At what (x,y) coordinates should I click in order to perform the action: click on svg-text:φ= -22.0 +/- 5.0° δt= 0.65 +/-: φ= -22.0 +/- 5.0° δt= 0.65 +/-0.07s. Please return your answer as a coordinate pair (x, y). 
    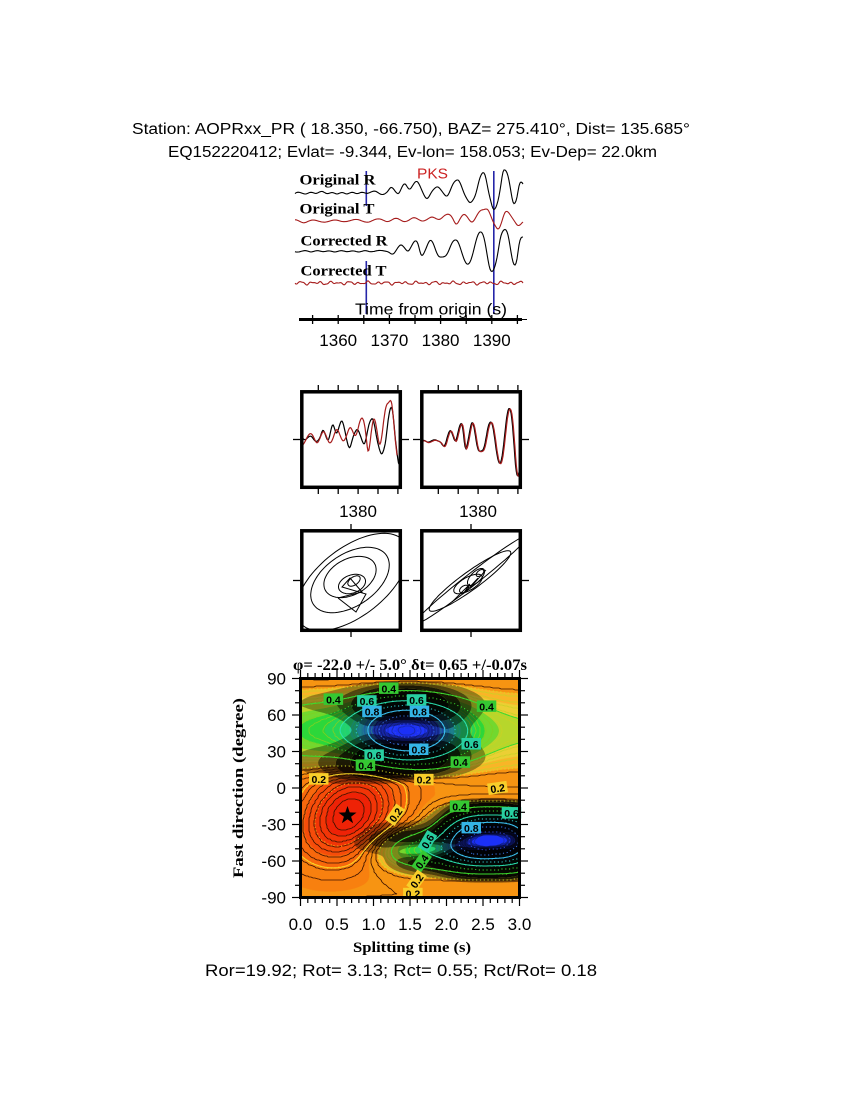
    Looking at the image, I should click on (410, 665).